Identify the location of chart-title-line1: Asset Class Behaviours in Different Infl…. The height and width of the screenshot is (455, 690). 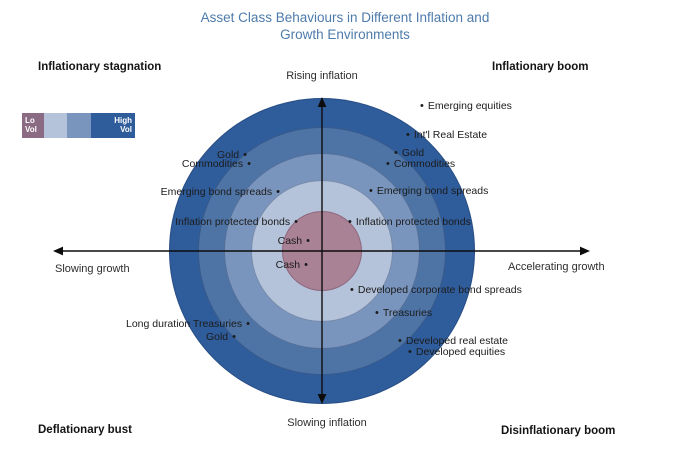
(345, 17).